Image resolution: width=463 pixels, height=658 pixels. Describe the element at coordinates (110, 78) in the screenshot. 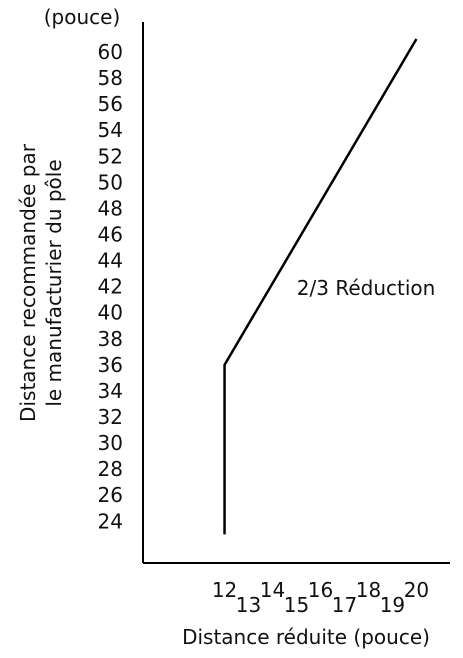

I see `y-tick-label: 58` at that location.